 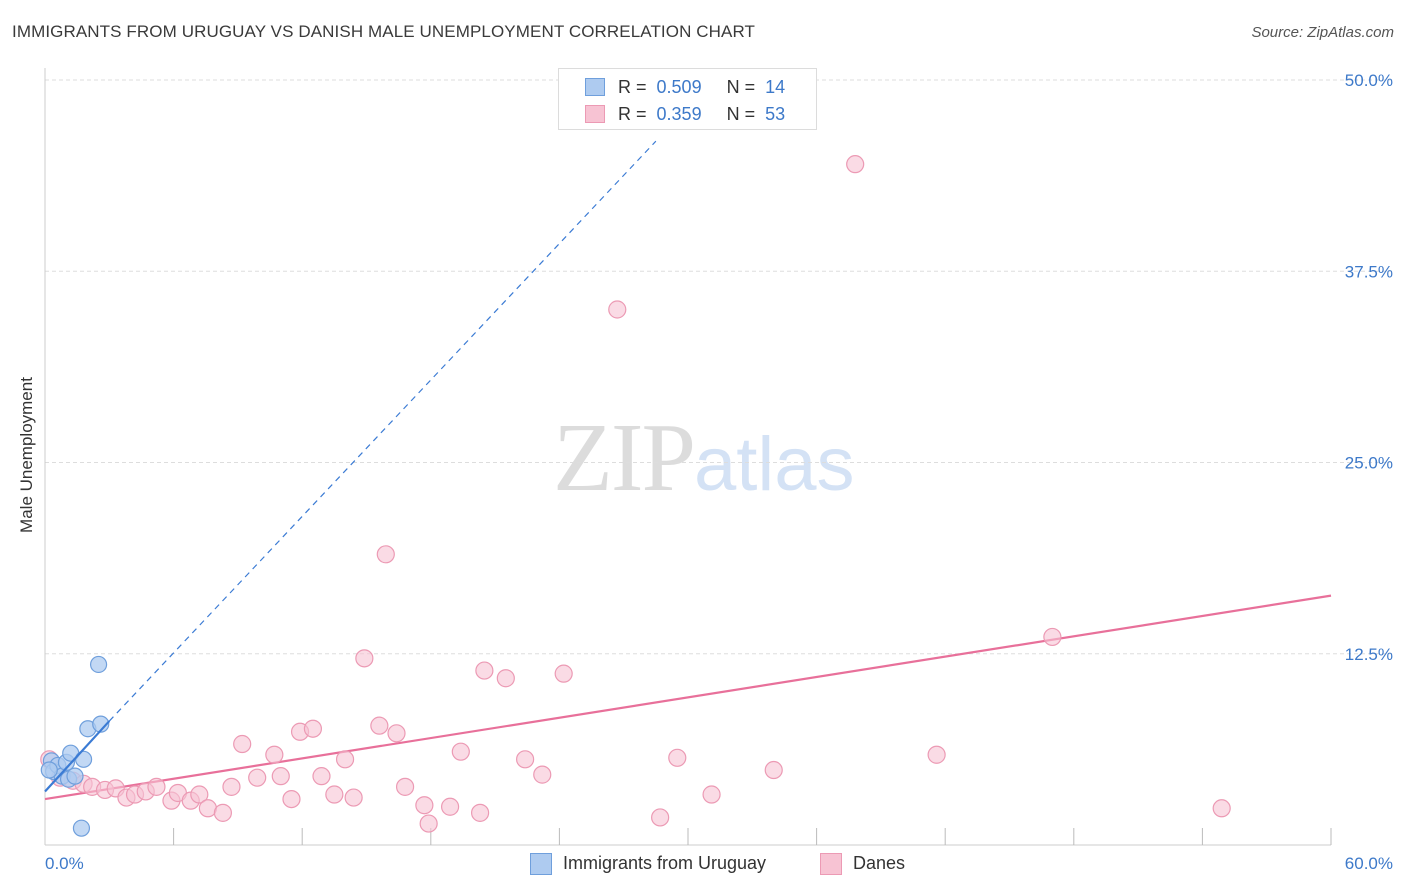 What do you see at coordinates (879, 863) in the screenshot?
I see `legend-label-danes: Danes` at bounding box center [879, 863].